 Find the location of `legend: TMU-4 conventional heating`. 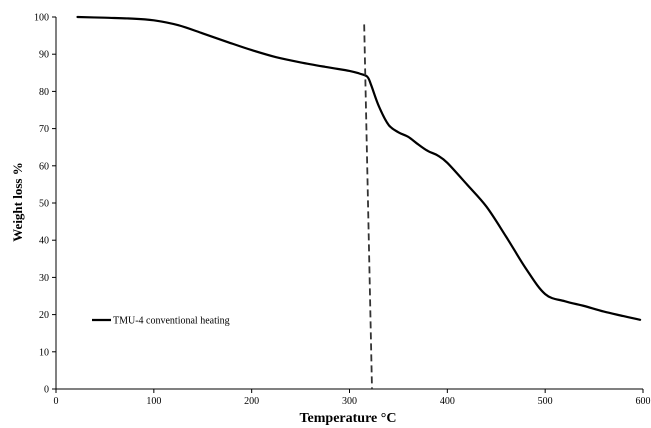

legend: TMU-4 conventional heating is located at coordinates (161, 321).